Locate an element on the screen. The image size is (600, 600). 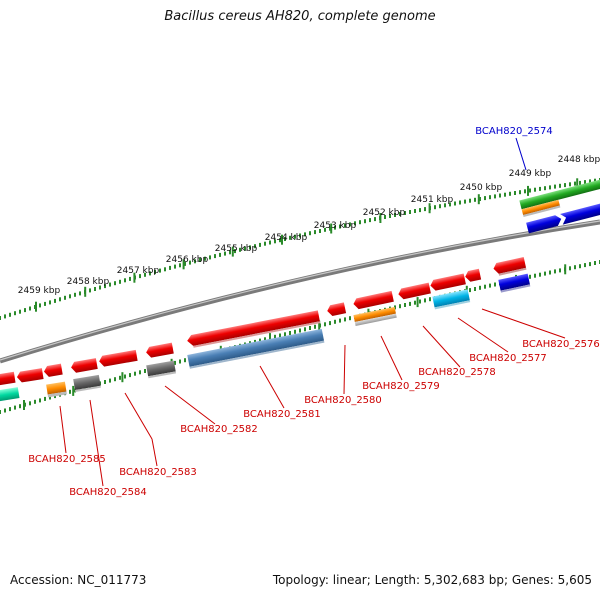
gene-label: BCAH820_2582 is located at coordinates (219, 429).